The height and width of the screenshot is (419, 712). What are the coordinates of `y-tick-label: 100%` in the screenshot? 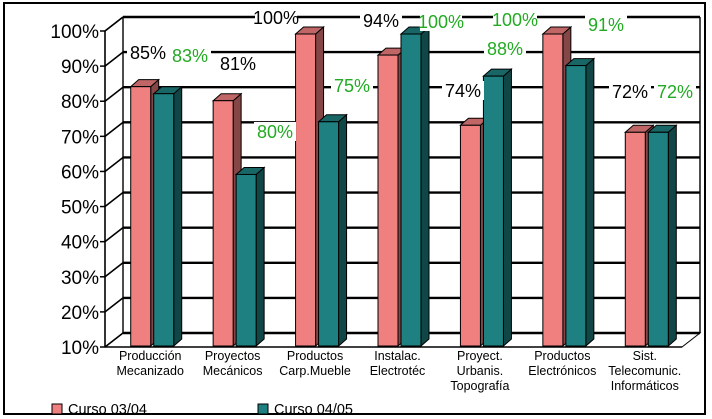 It's located at (74, 32).